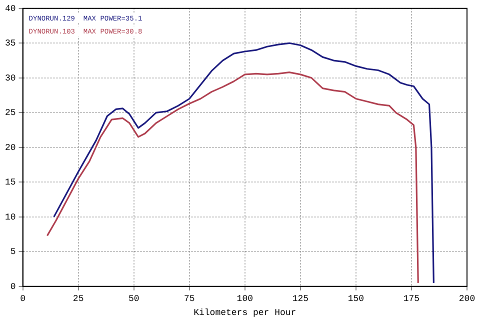  Describe the element at coordinates (244, 299) in the screenshot. I see `x-tick-label: 100` at that location.